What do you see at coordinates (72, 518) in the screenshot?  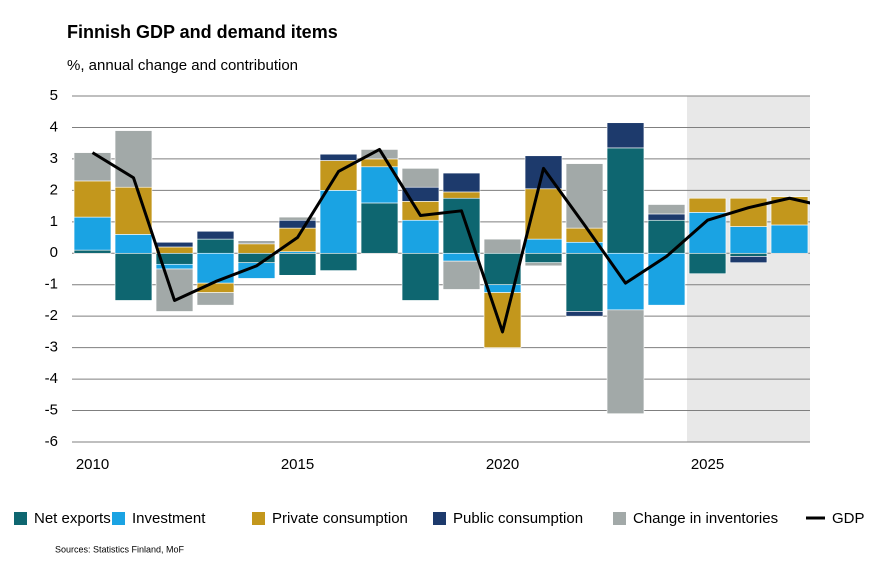 I see `legend-label: Net exports` at bounding box center [72, 518].